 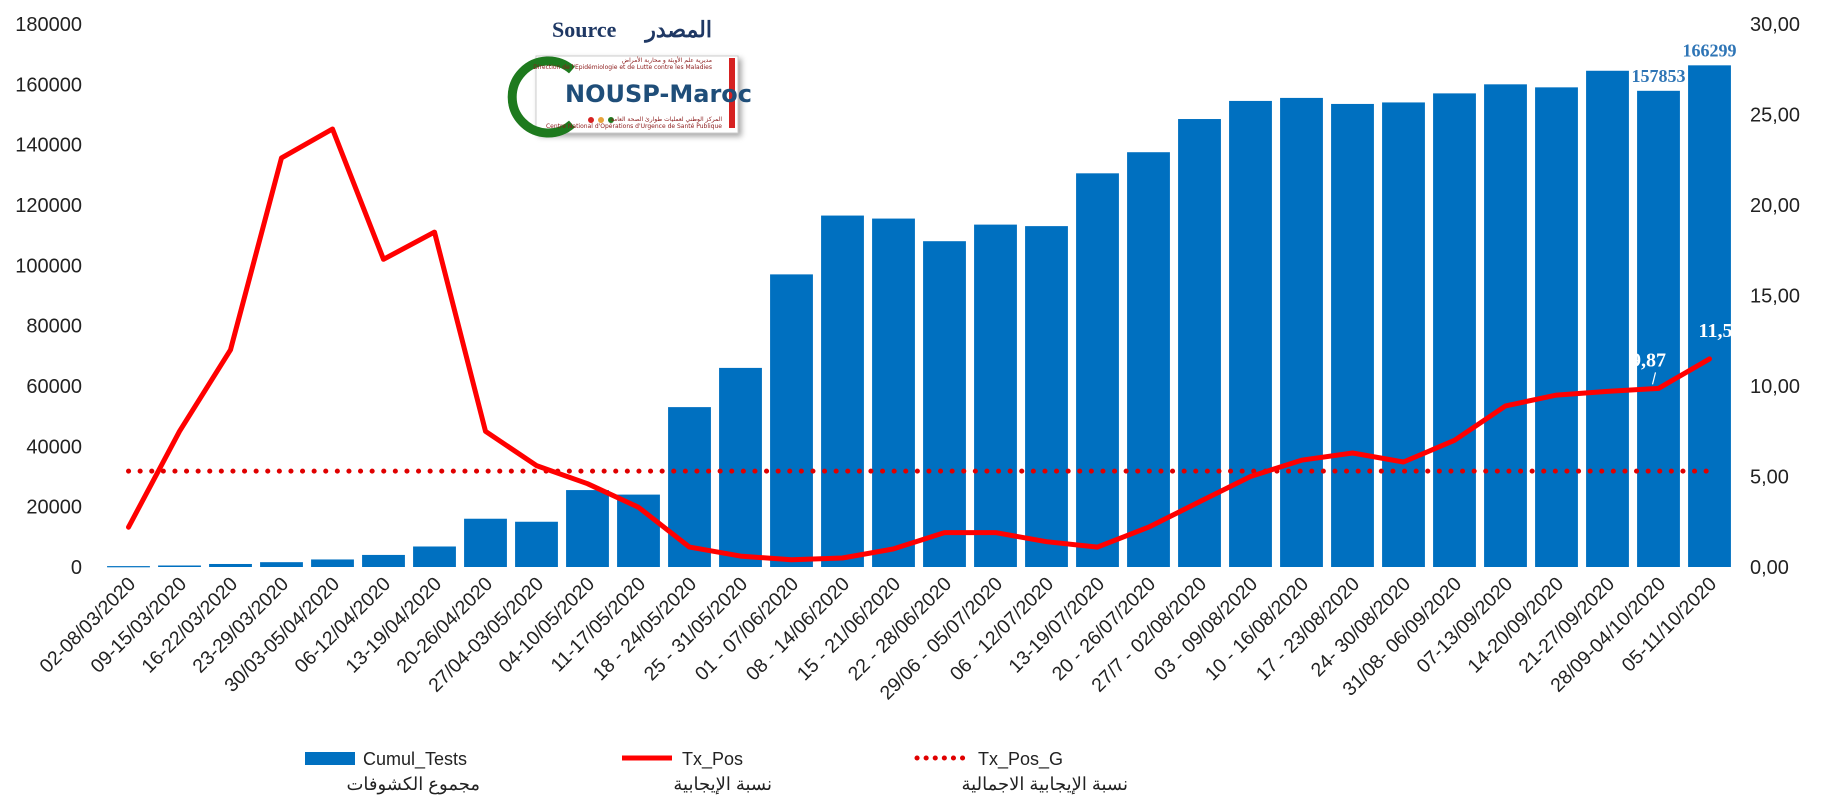 I want to click on logo-red-bar, so click(x=732, y=93).